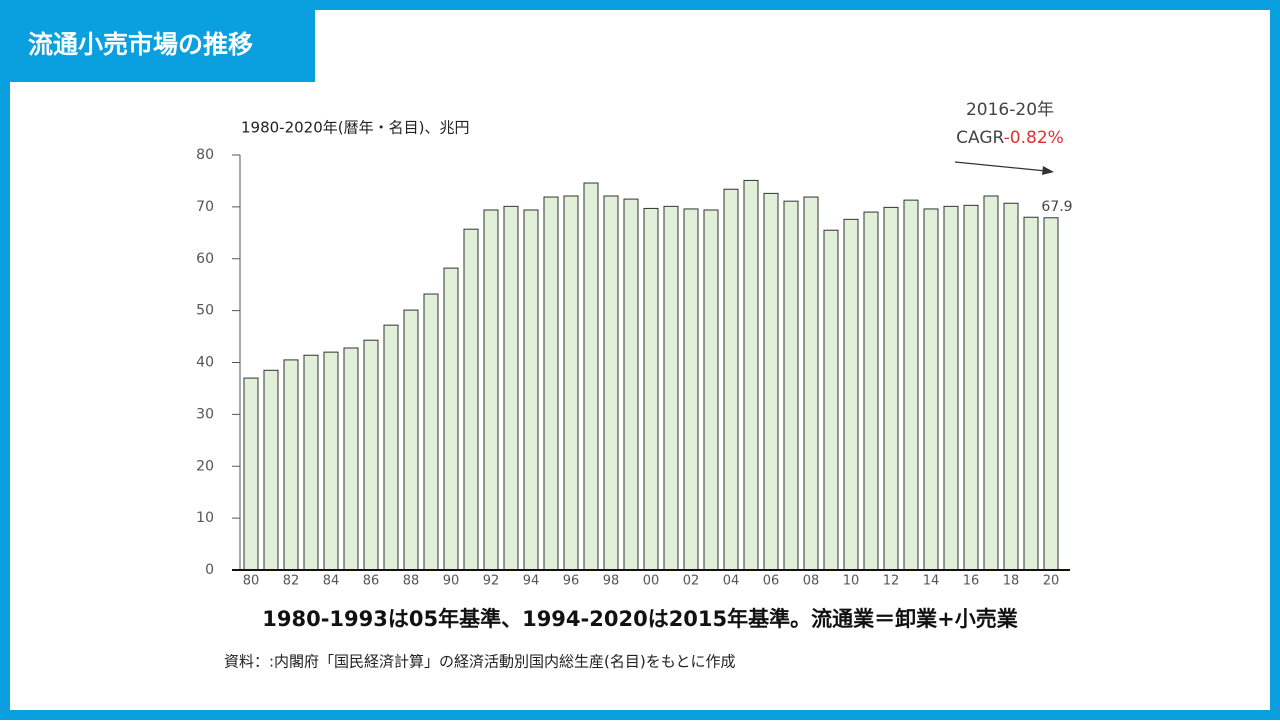  Describe the element at coordinates (771, 581) in the screenshot. I see `x-tick-label: 06` at that location.